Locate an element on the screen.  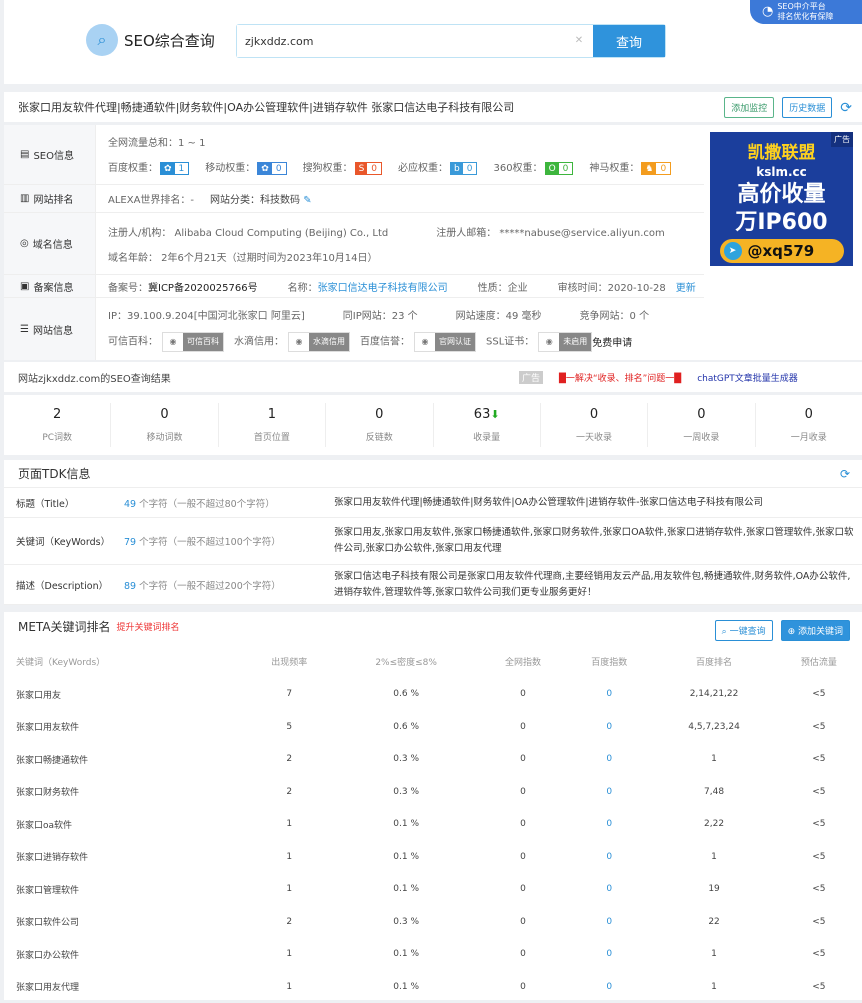
promo-link: █一解决“收录、排名”问题一█ is located at coordinates (620, 377).